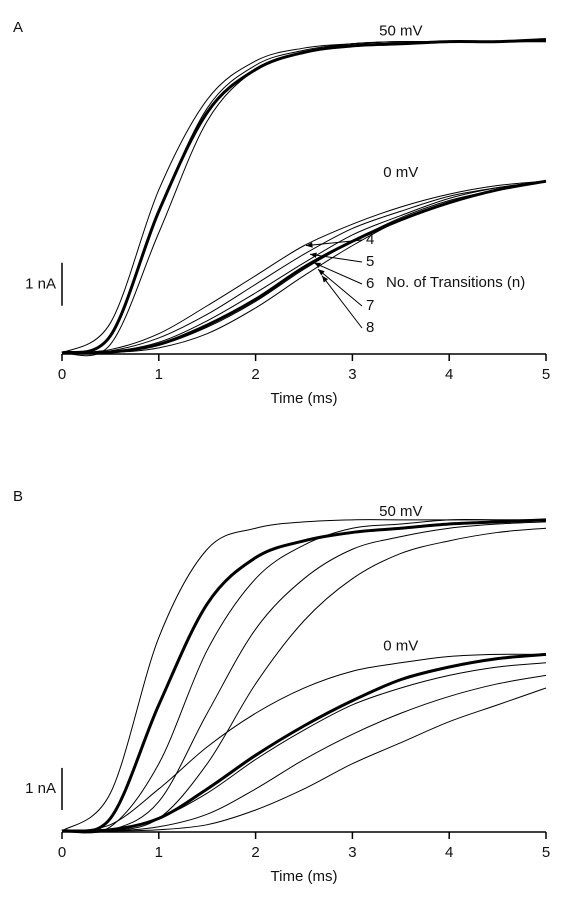  Describe the element at coordinates (455, 282) in the screenshot. I see `annotation: No. of Transitions (n)` at that location.